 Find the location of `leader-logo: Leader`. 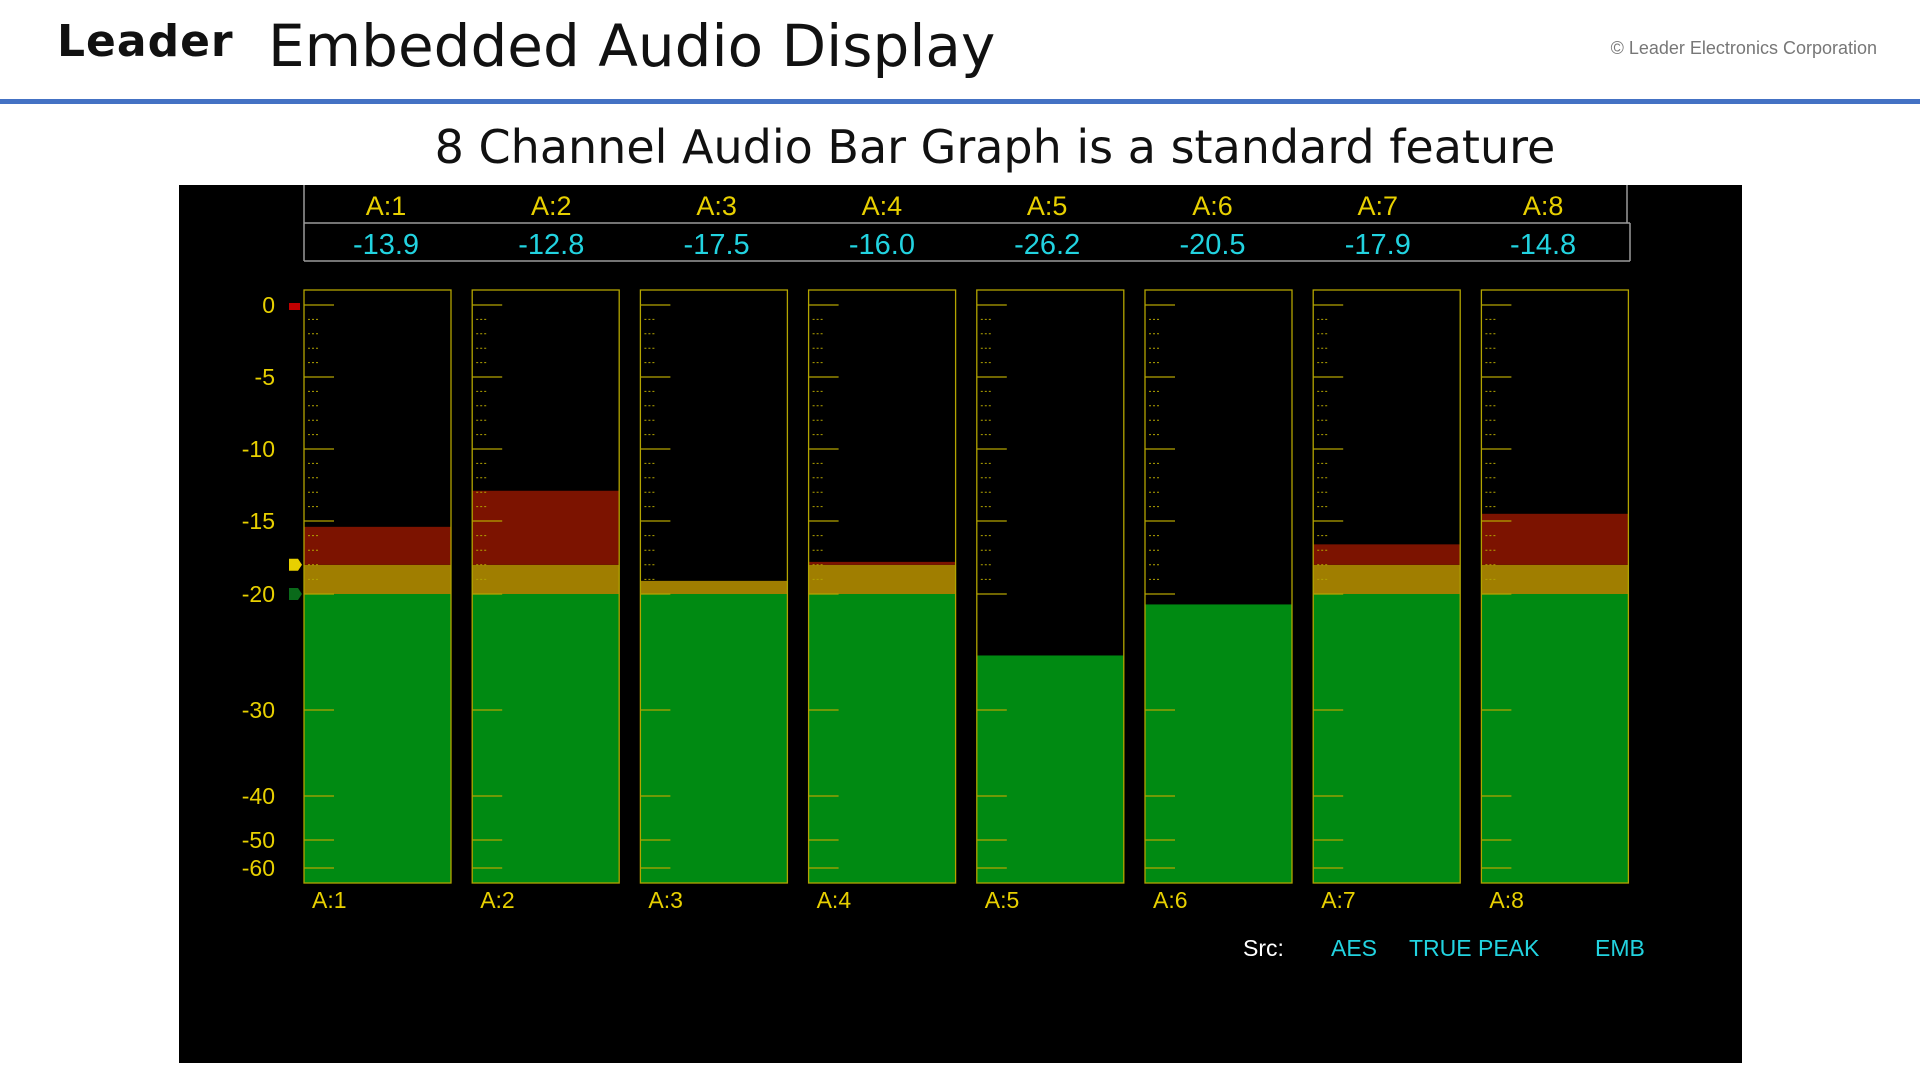

leader-logo: Leader is located at coordinates (145, 41).